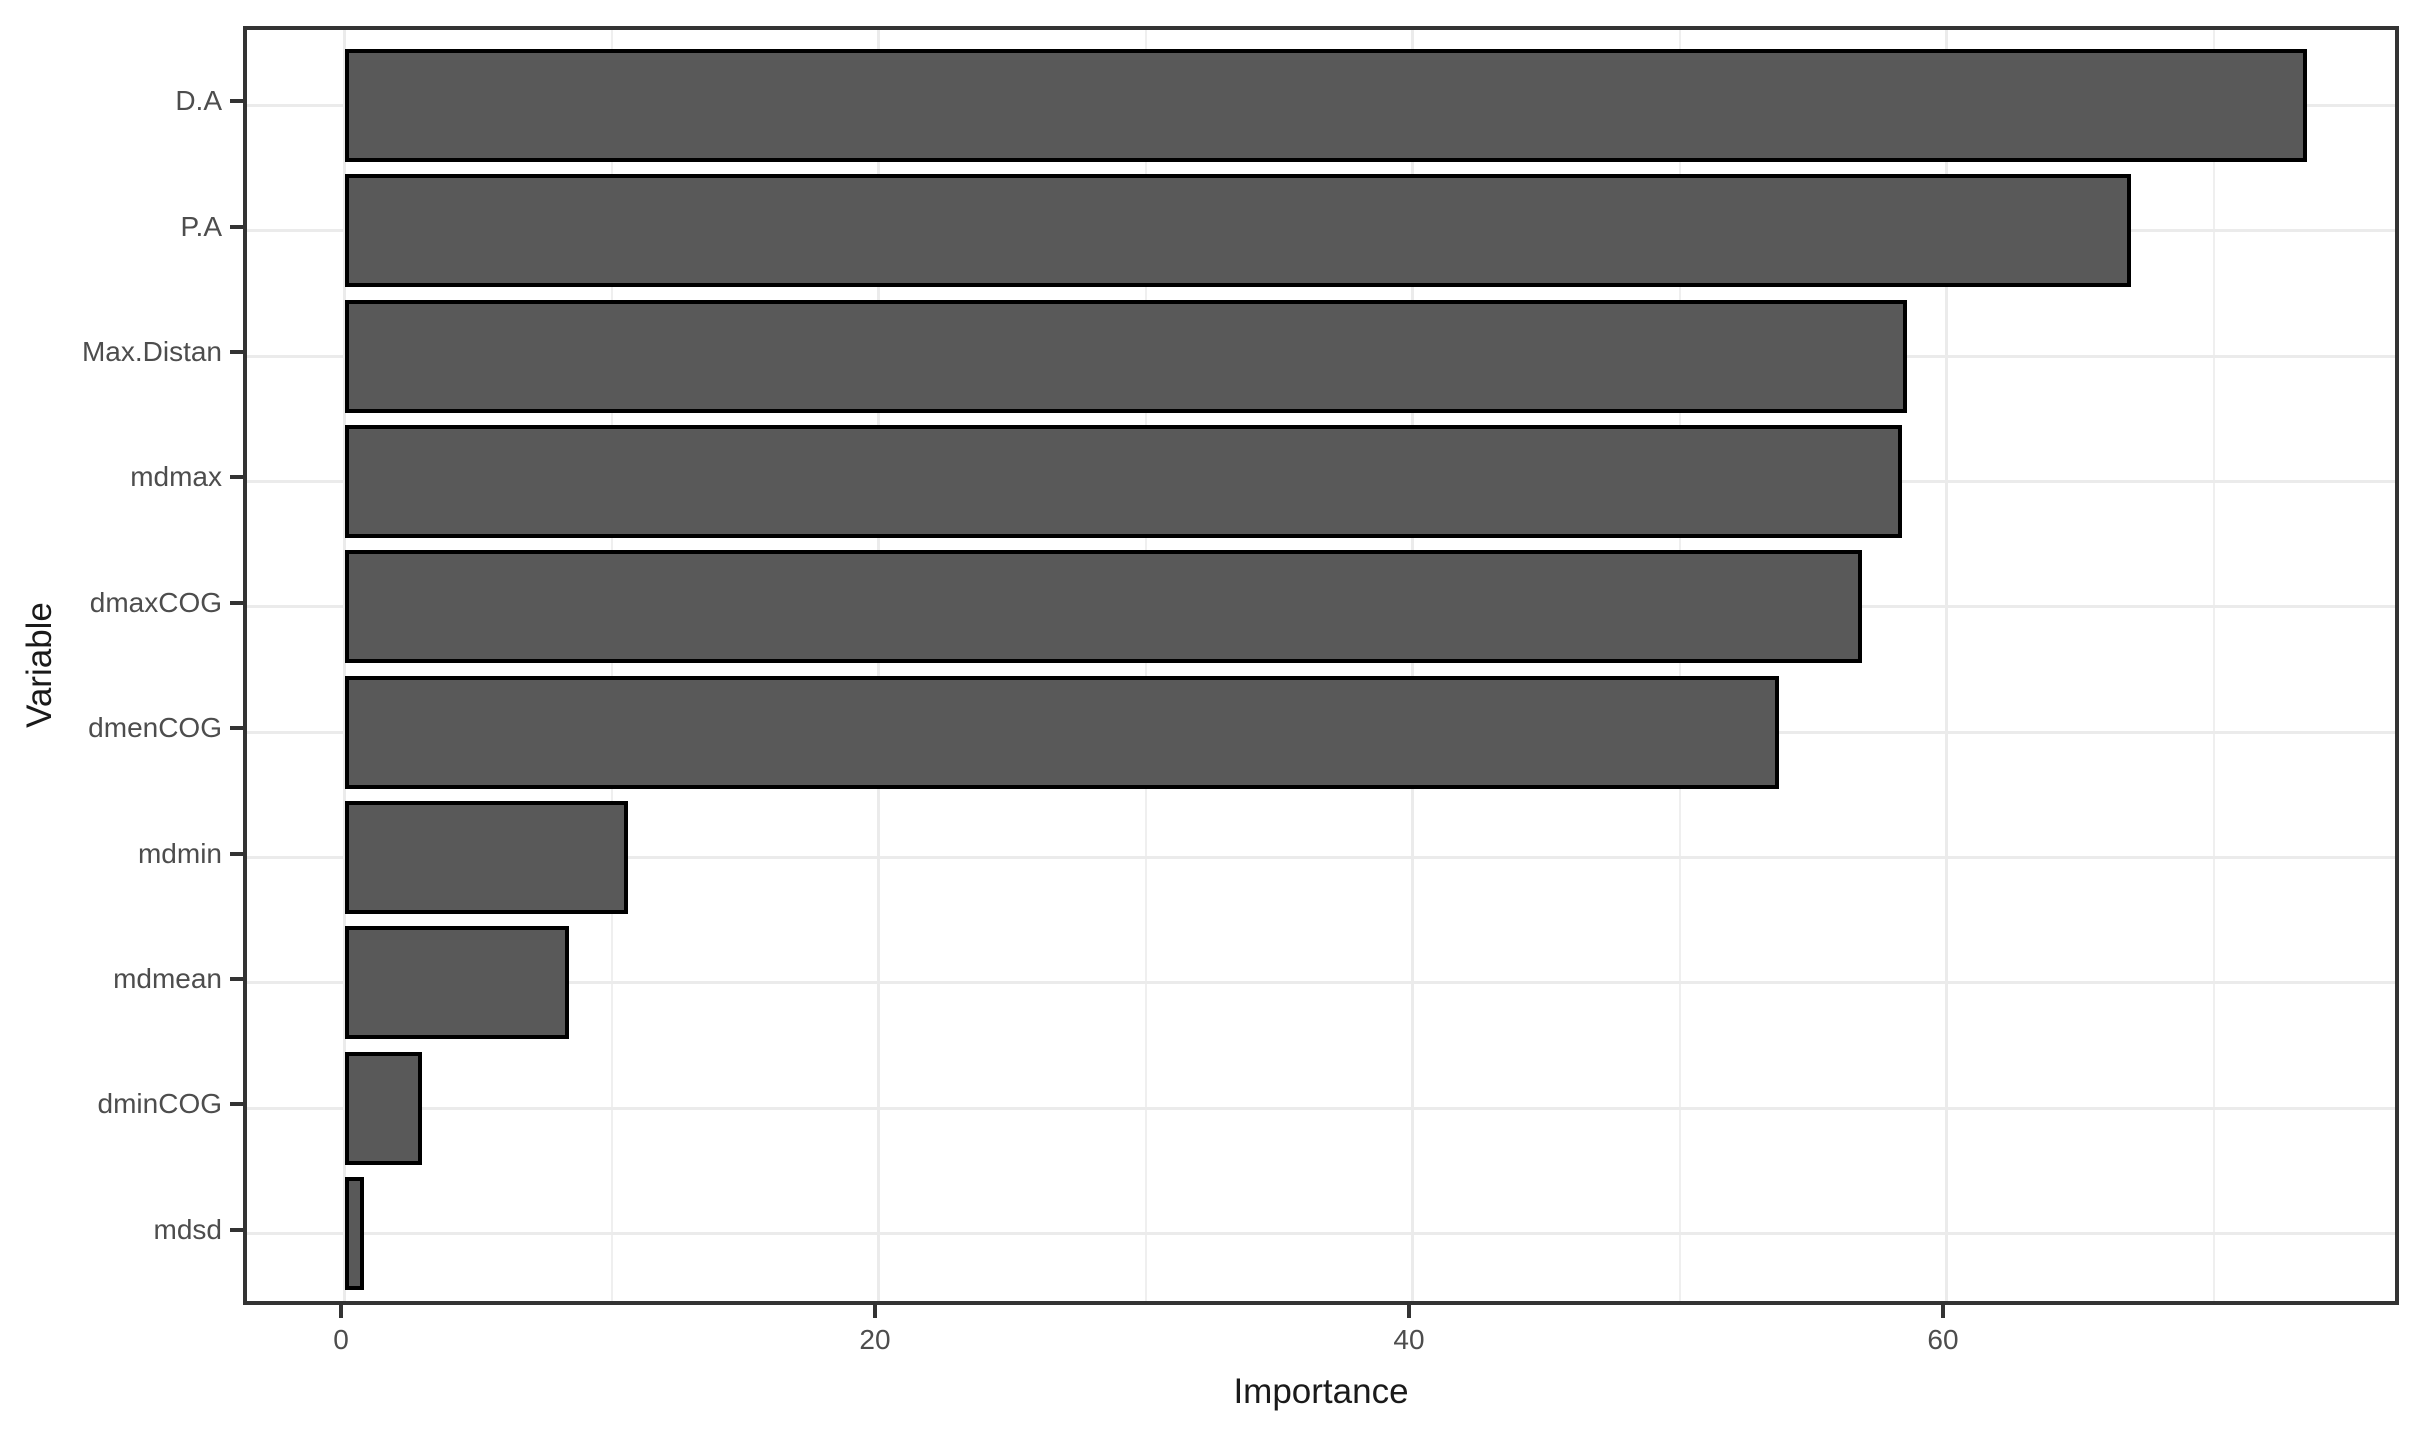  I want to click on y-tick-dmenCOG, so click(236, 728).